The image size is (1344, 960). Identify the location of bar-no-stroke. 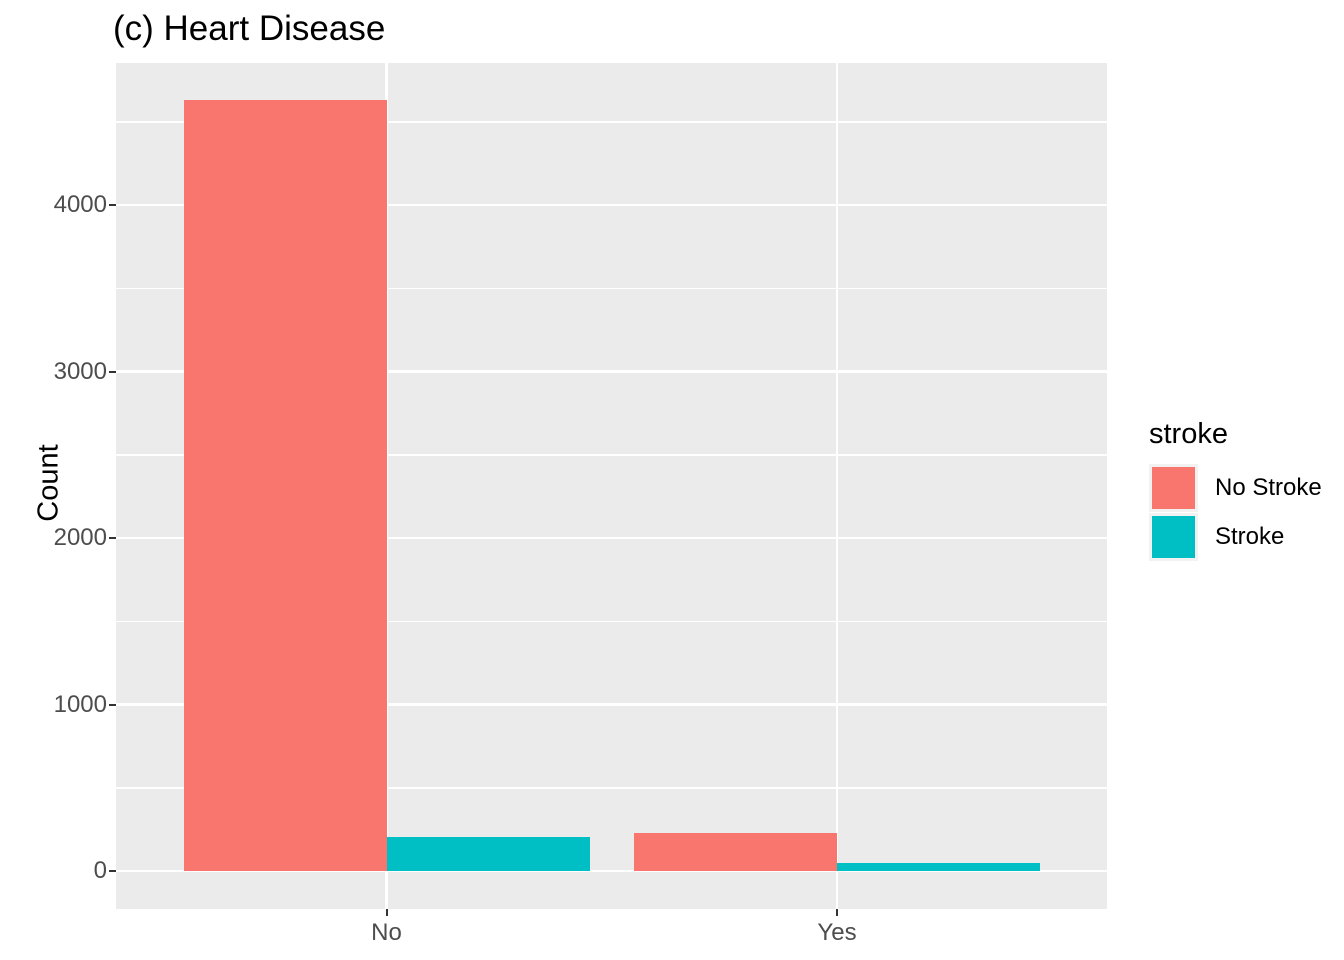
(488, 854).